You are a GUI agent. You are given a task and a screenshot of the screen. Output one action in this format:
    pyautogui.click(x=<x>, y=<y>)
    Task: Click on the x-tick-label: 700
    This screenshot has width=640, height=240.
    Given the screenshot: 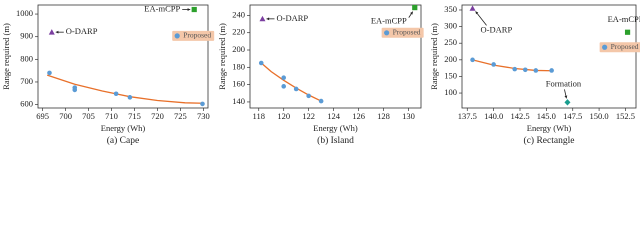 What is the action you would take?
    pyautogui.click(x=65, y=116)
    